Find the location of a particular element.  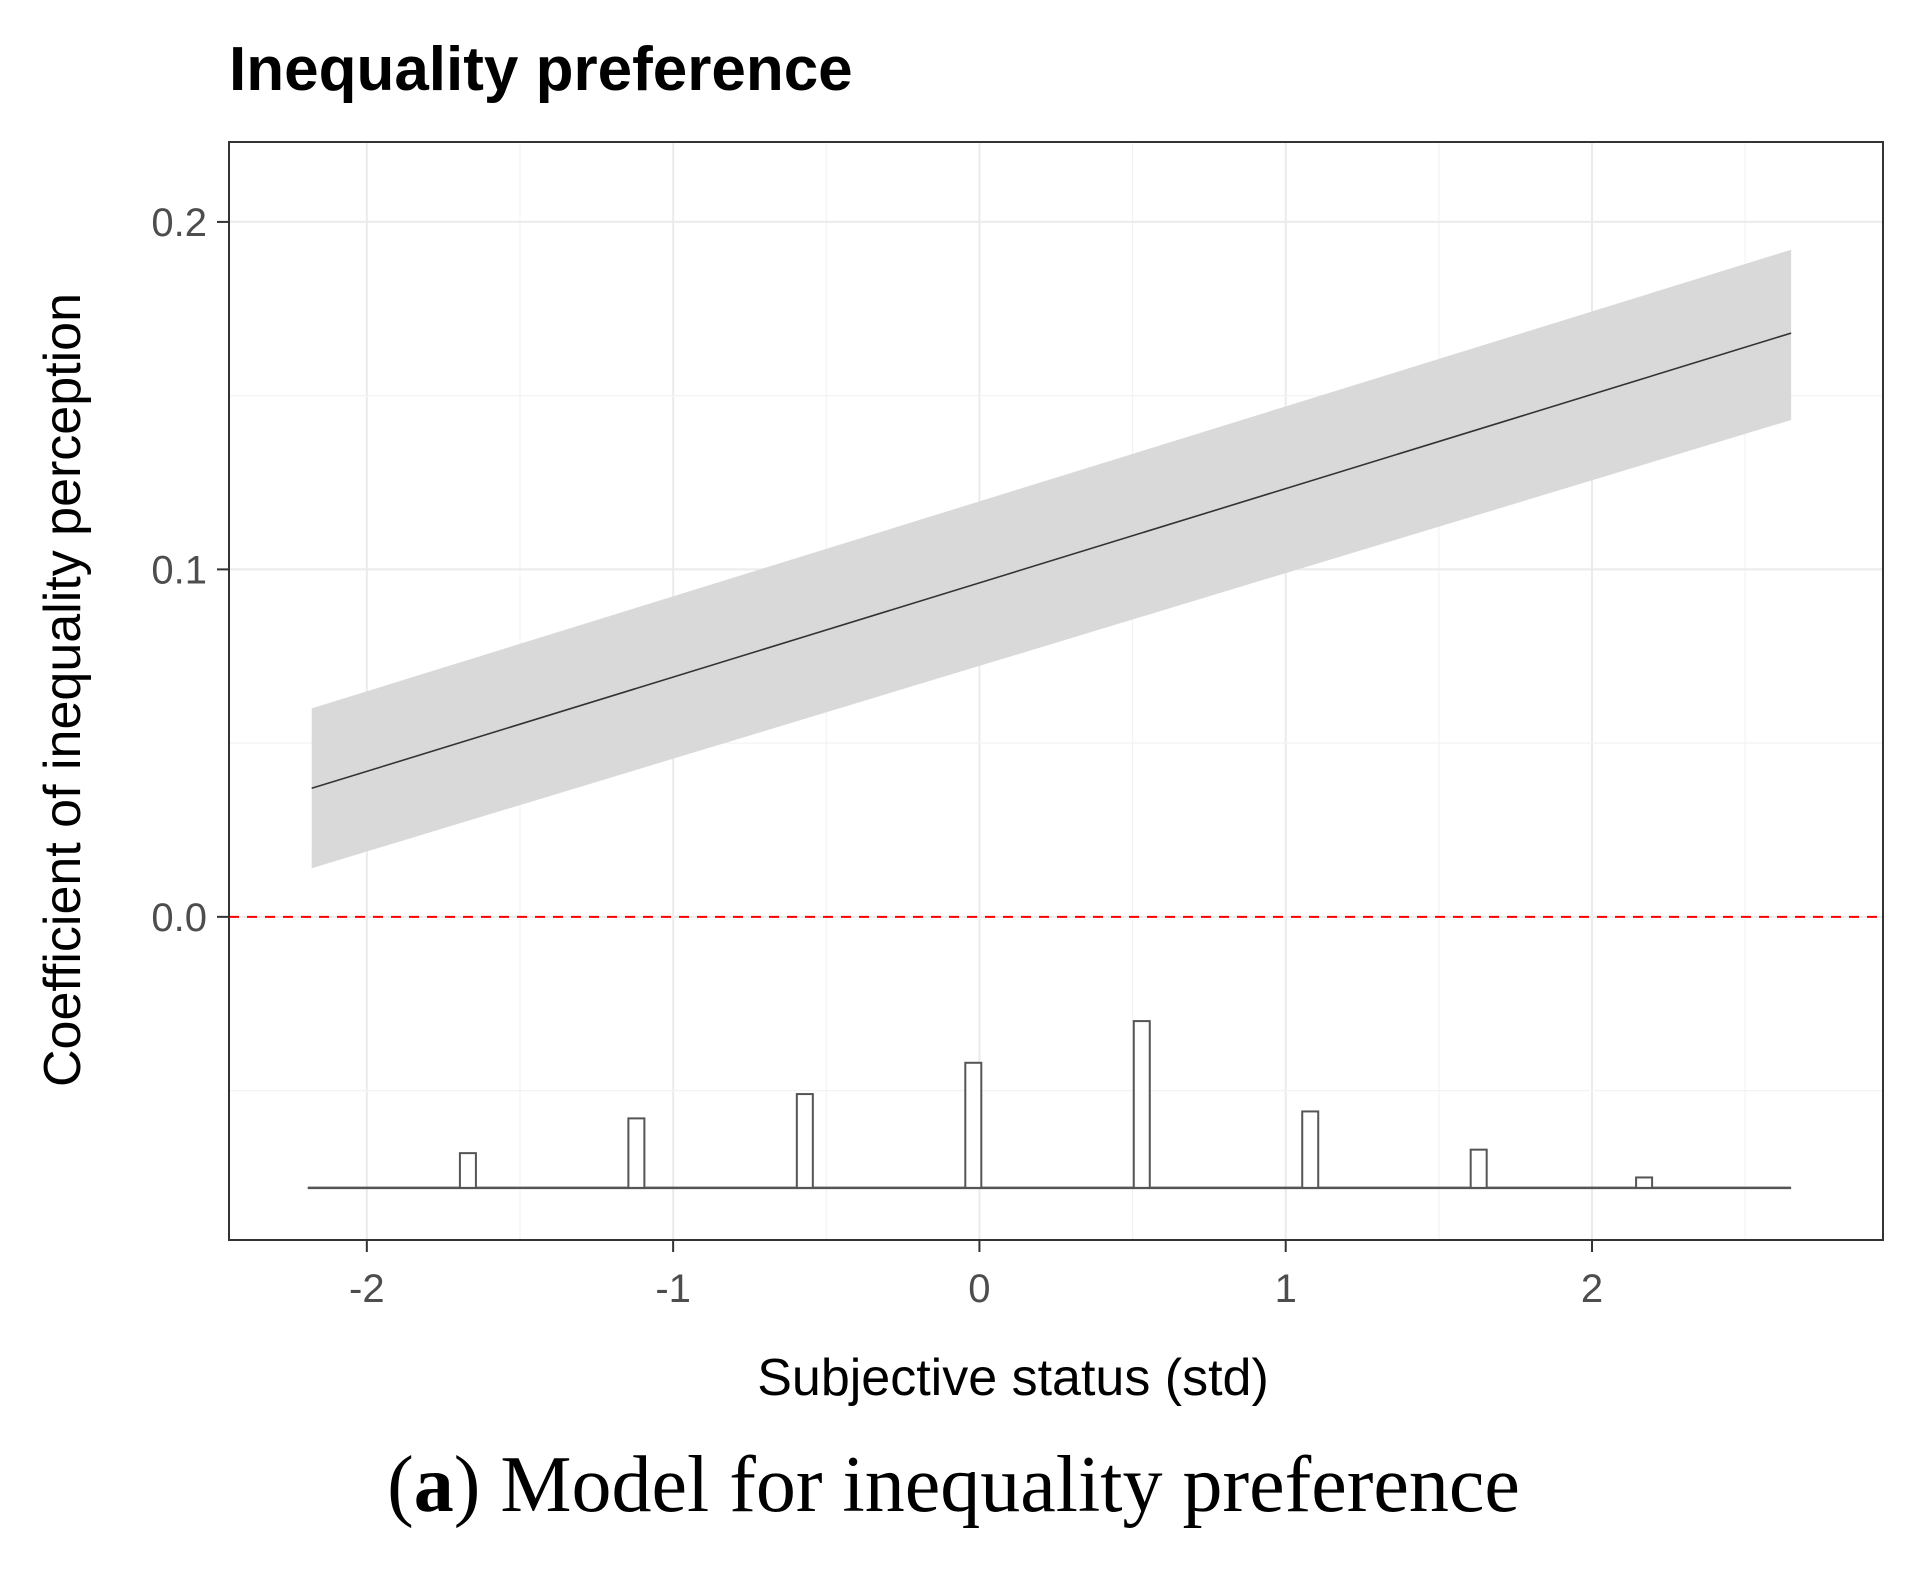

histogram is located at coordinates (1049, 1105).